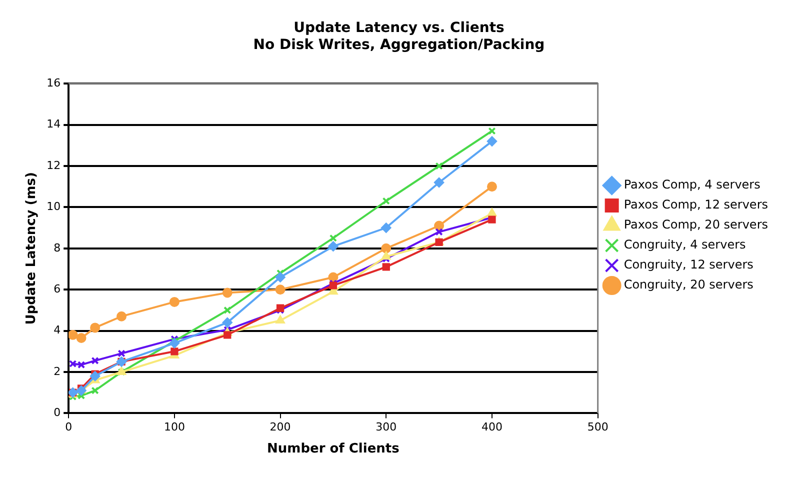  Describe the element at coordinates (386, 427) in the screenshot. I see `x-tick-label: 300` at that location.